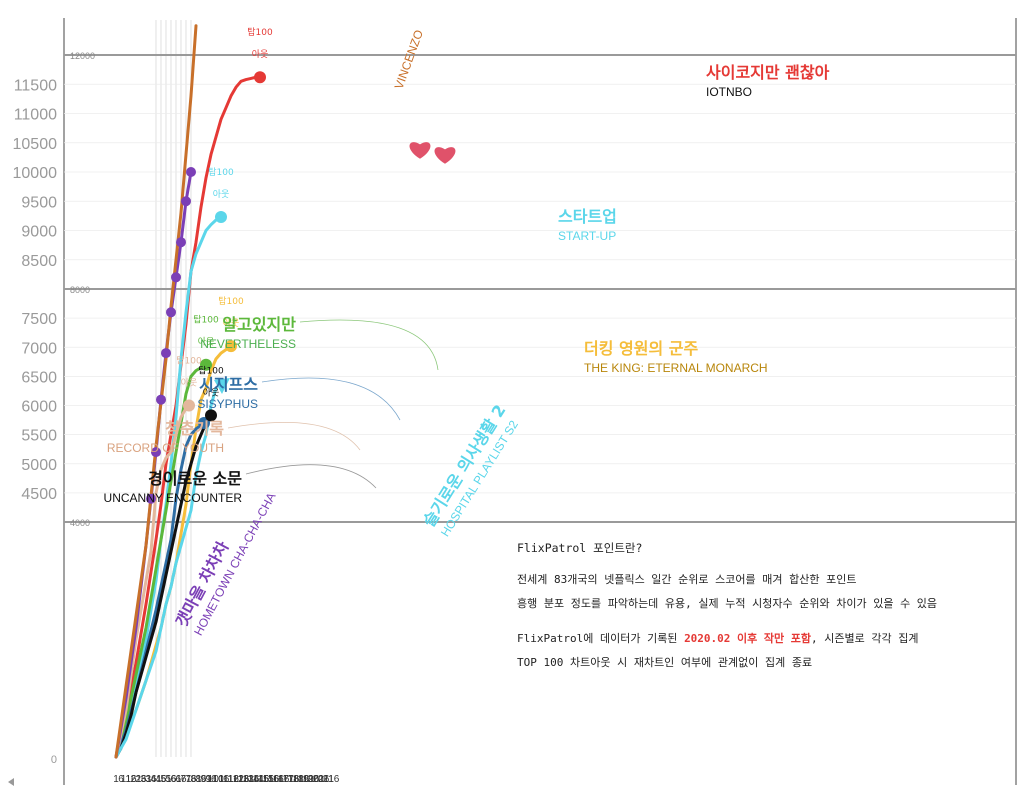 This screenshot has width=1031, height=787. What do you see at coordinates (146, 779) in the screenshot?
I see `x-tick-label: 31` at bounding box center [146, 779].